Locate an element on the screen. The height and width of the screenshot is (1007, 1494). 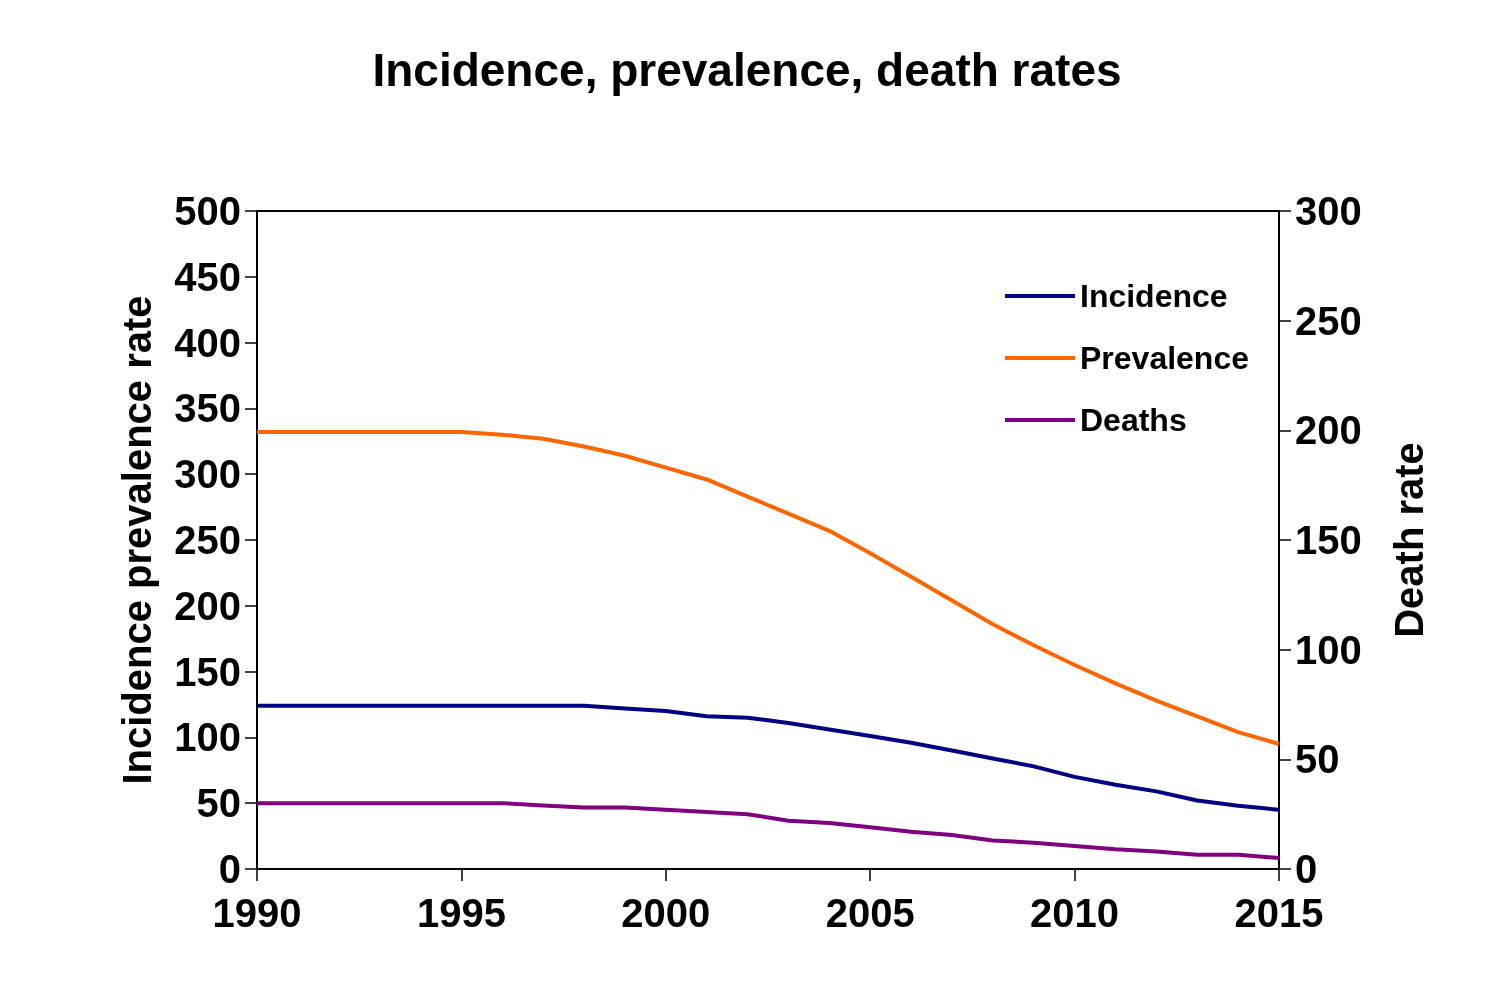
y-axis-title: Incidence prevalence rate is located at coordinates (137, 540).